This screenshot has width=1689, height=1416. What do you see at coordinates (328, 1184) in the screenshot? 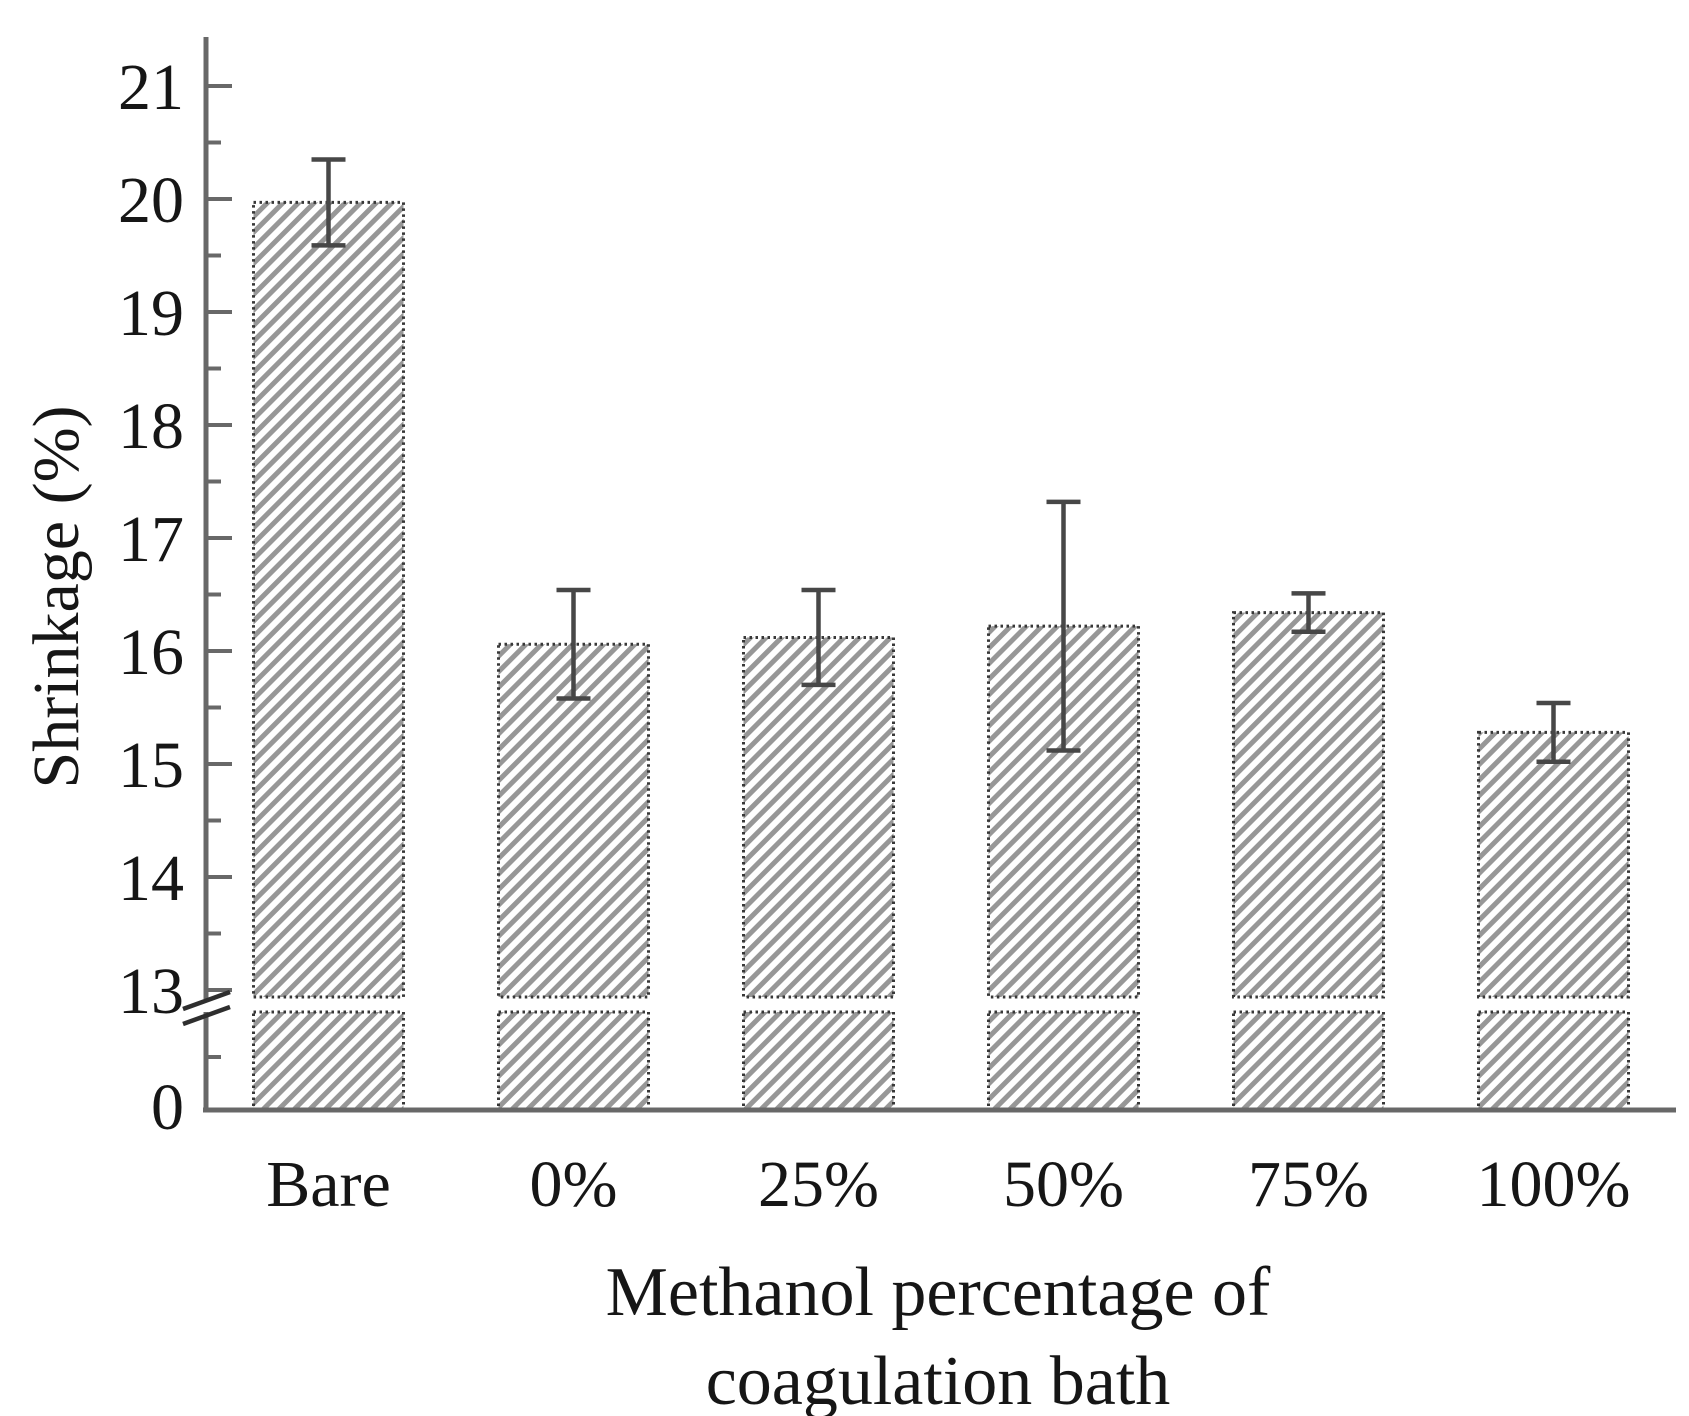
I see `category-label-Bare: Bare` at bounding box center [328, 1184].